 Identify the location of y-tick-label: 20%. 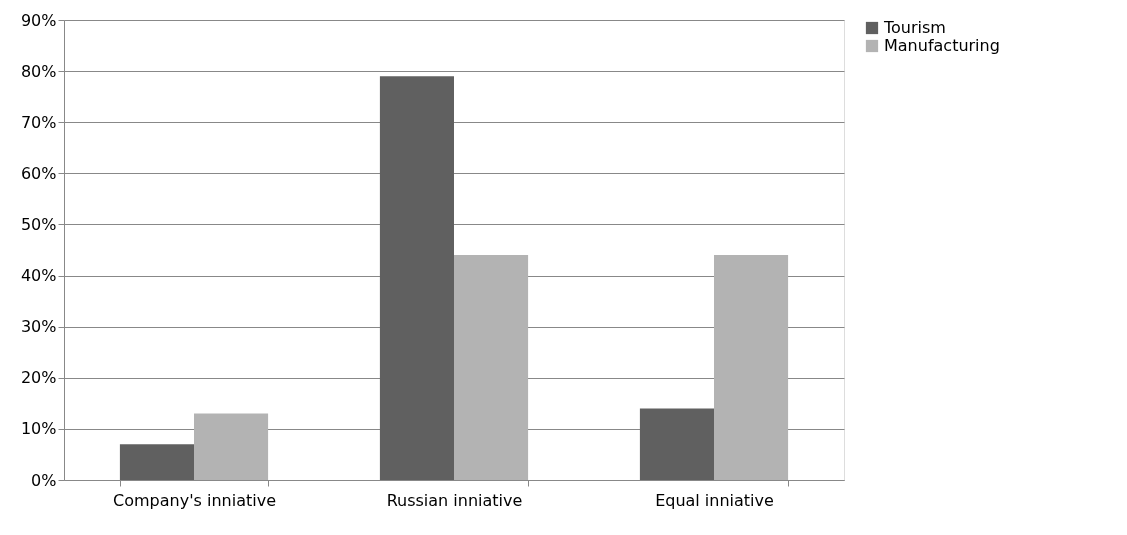
(38, 378).